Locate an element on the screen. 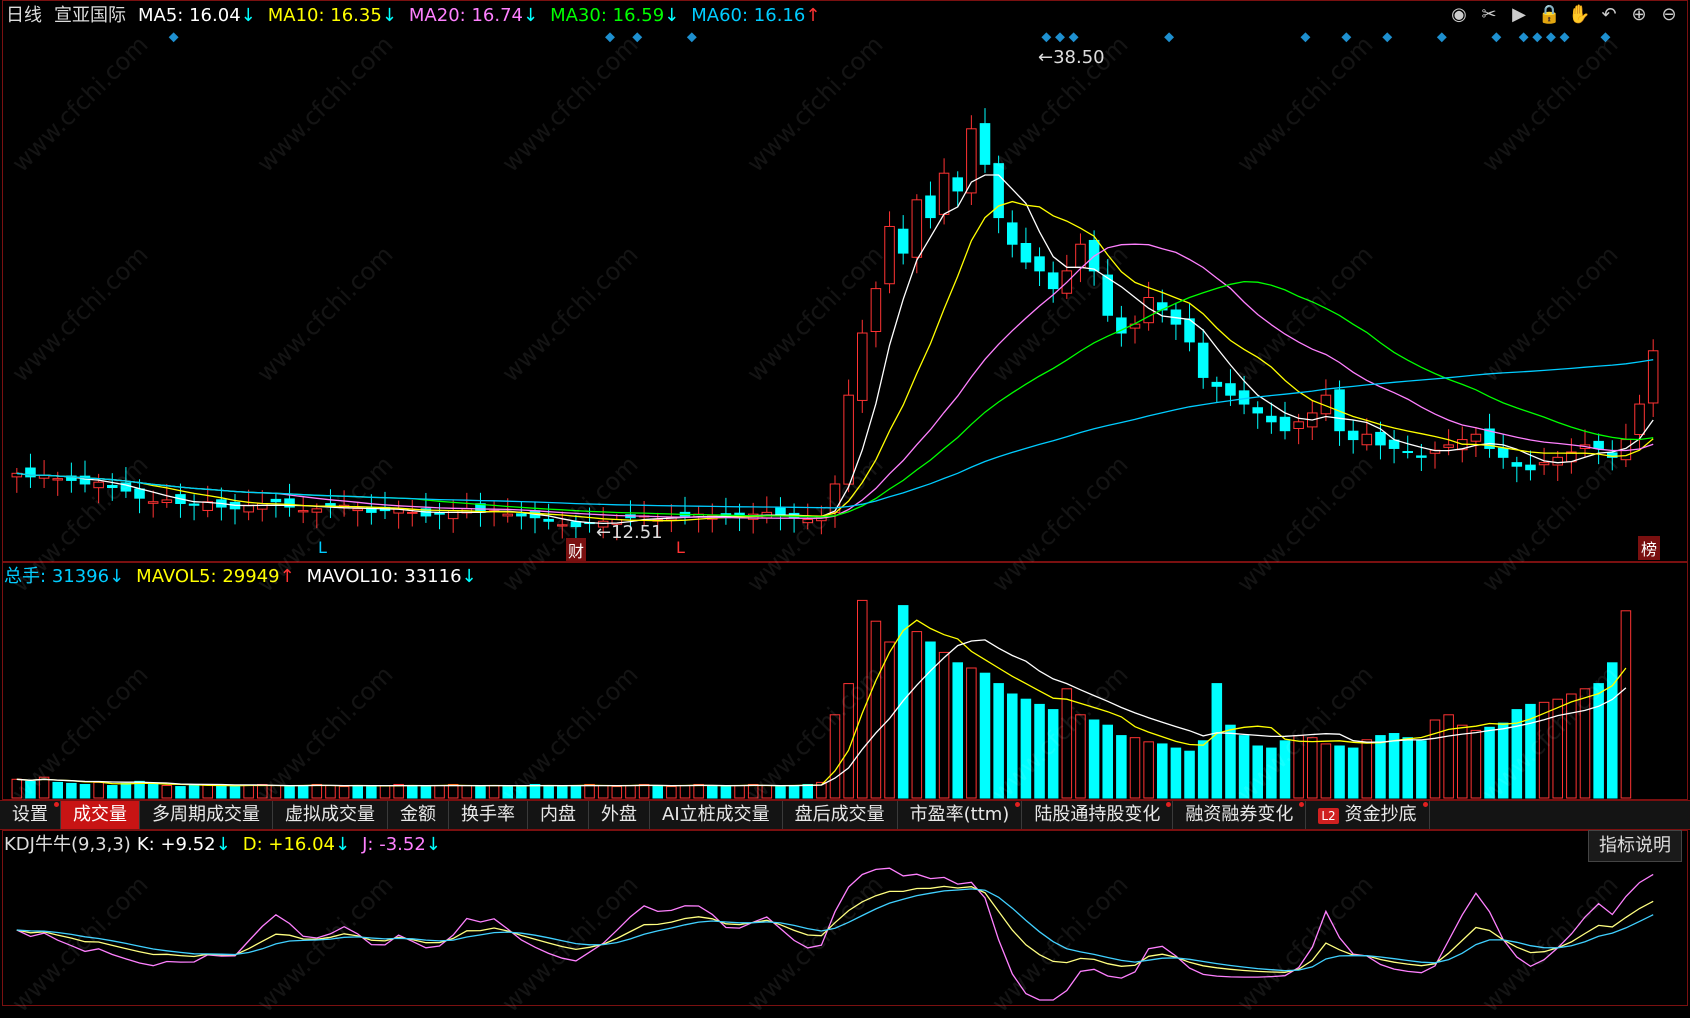 The height and width of the screenshot is (1018, 1690). tab-2: 多周期成交量 is located at coordinates (206, 815).